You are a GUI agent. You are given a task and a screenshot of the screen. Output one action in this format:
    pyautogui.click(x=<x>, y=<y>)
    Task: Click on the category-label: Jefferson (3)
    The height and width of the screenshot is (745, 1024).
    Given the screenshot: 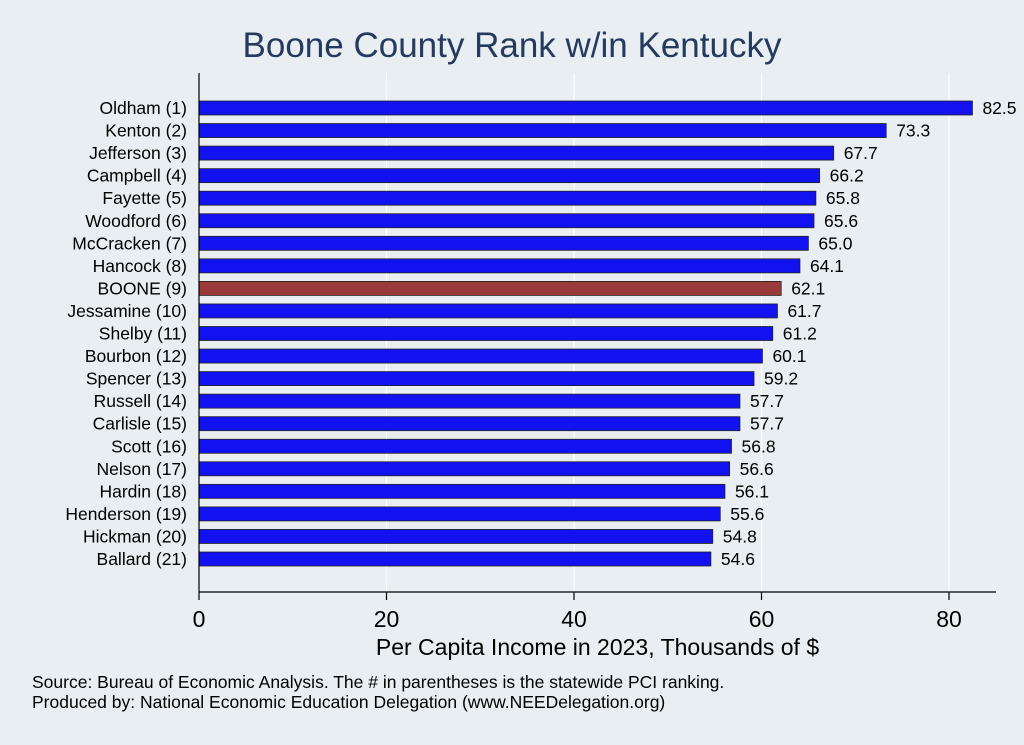 What is the action you would take?
    pyautogui.click(x=138, y=153)
    